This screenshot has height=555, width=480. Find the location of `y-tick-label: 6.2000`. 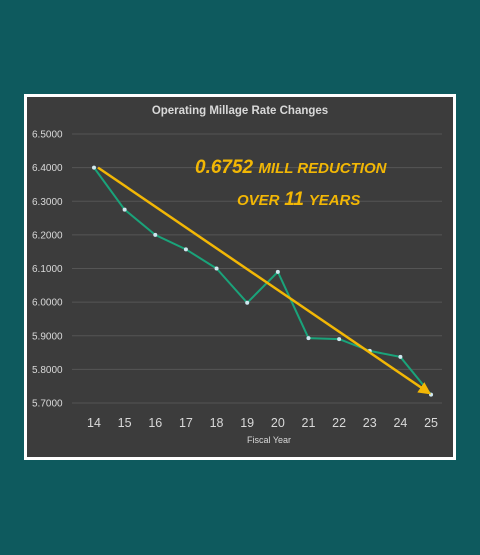

y-tick-label: 6.2000 is located at coordinates (47, 235).